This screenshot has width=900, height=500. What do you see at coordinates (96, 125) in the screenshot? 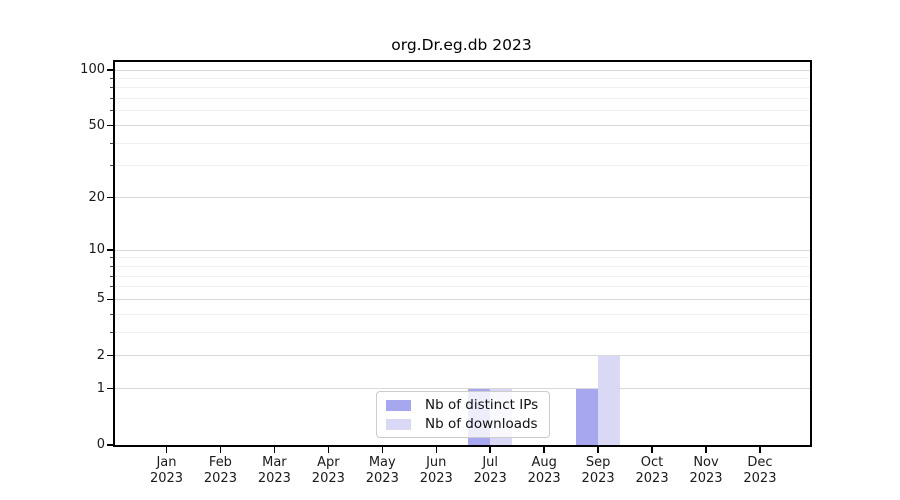
I see `y-tick-label: 50` at bounding box center [96, 125].